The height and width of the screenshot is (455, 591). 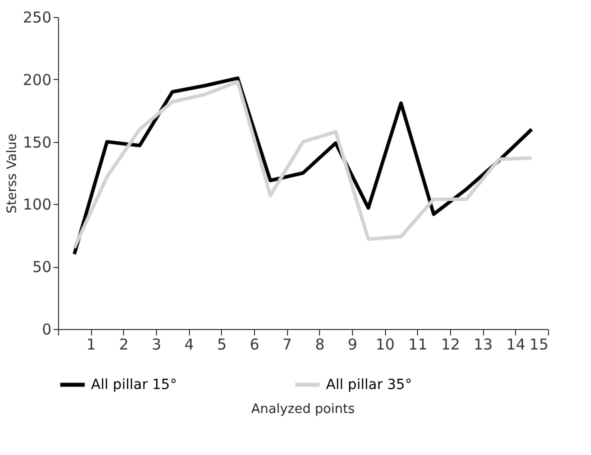 What do you see at coordinates (189, 345) in the screenshot?
I see `x-tick-label: 4` at bounding box center [189, 345].